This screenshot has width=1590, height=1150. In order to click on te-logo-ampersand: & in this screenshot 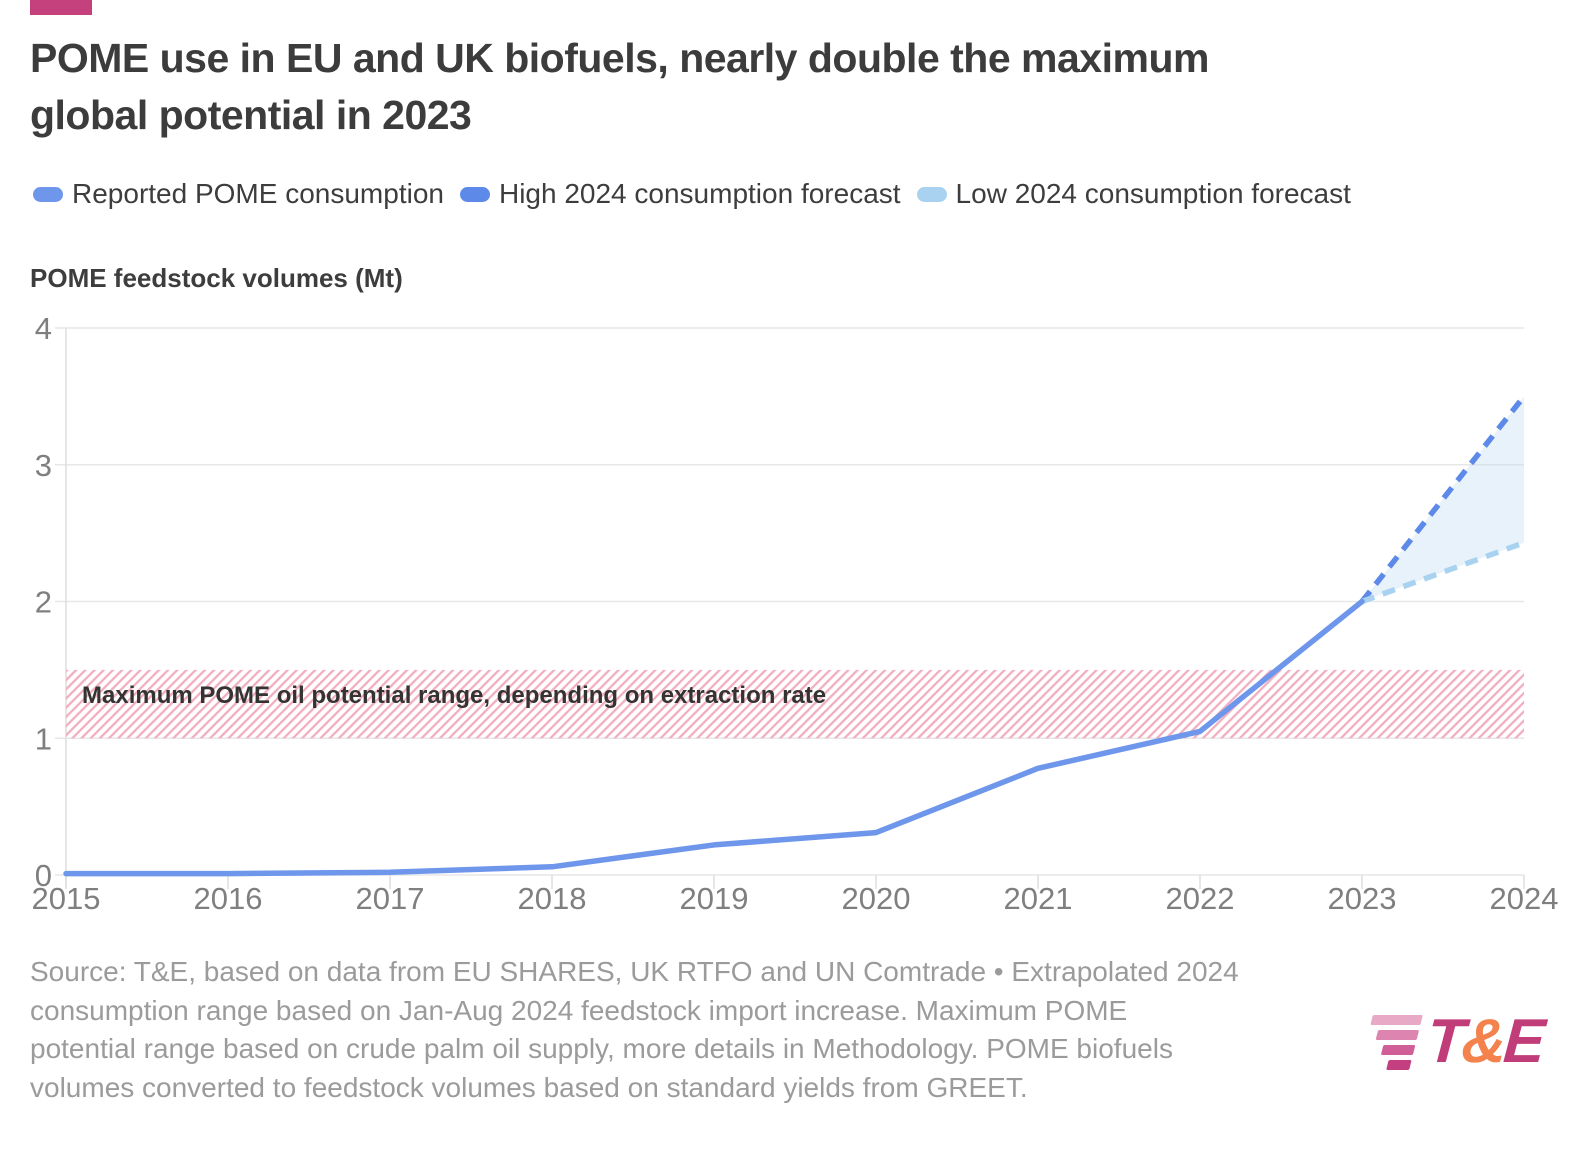, I will do `click(1483, 1041)`.